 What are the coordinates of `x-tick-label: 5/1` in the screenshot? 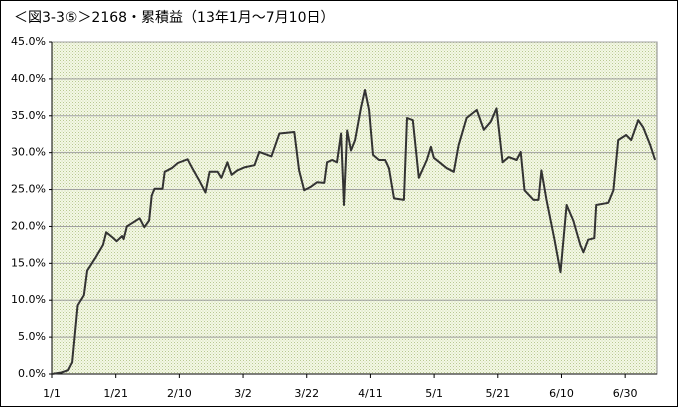 It's located at (434, 393).